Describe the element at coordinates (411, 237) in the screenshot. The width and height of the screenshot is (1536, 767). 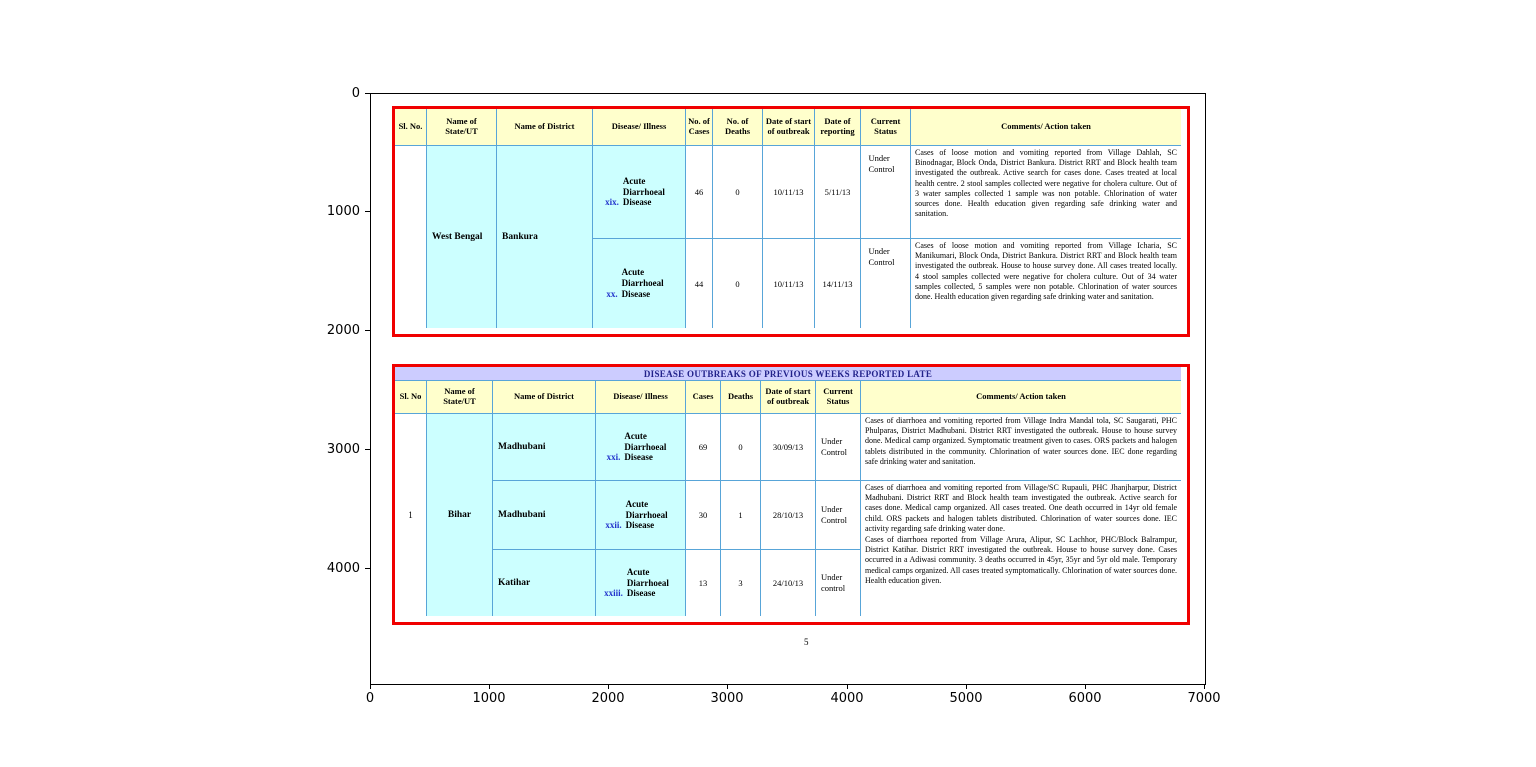
I see `sl-no-cell` at that location.